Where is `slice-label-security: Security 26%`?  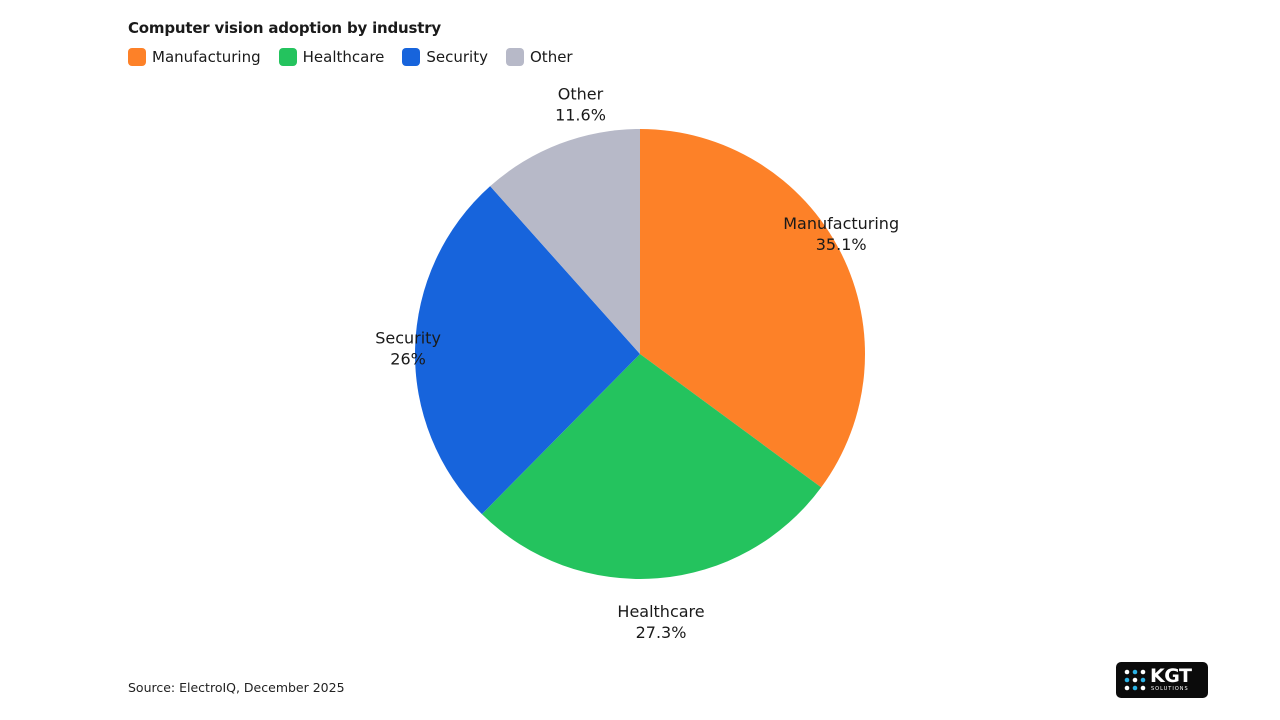 slice-label-security: Security 26% is located at coordinates (408, 348).